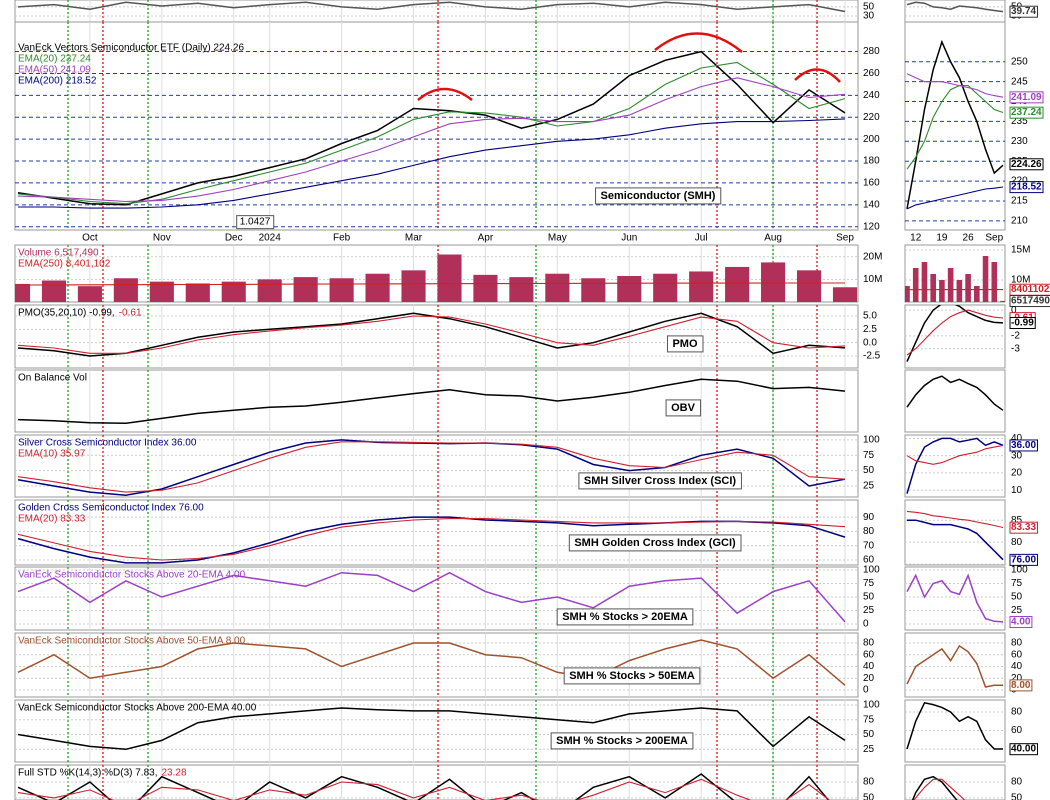 The height and width of the screenshot is (800, 1050). What do you see at coordinates (872, 279) in the screenshot?
I see `y-tick-label: 10M` at bounding box center [872, 279].